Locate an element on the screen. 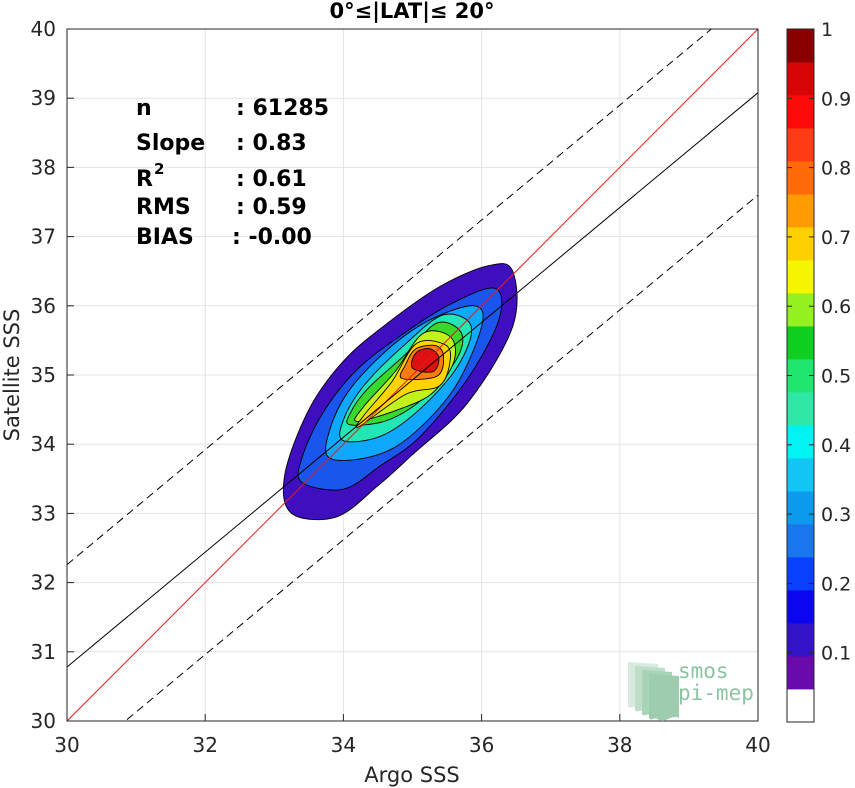  colorbar-tick-label: 0.3 is located at coordinates (836, 515).